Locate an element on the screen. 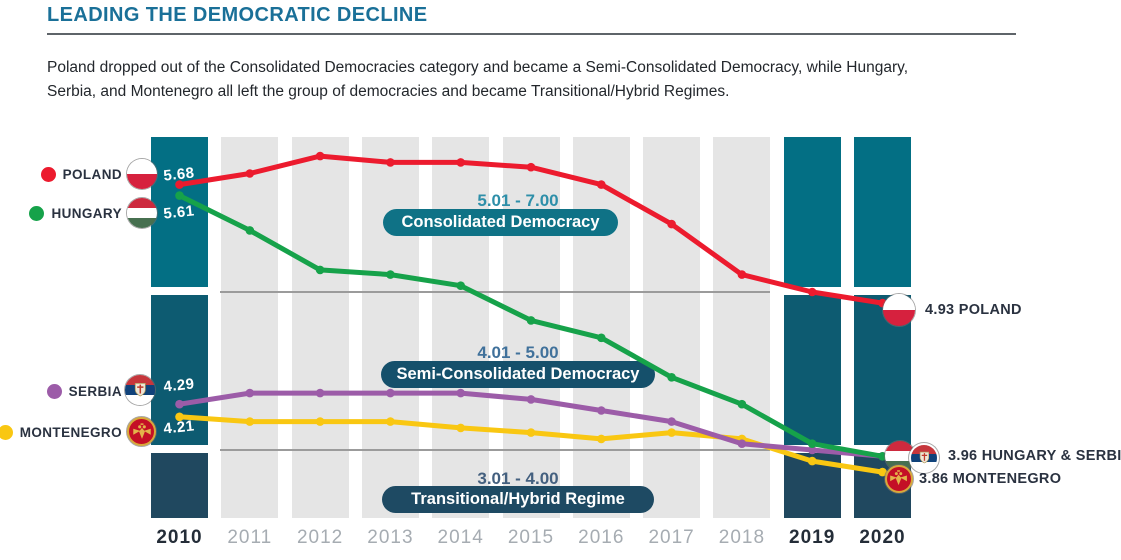 This screenshot has width=1121, height=560. serbia-crest-icon is located at coordinates (140, 390).